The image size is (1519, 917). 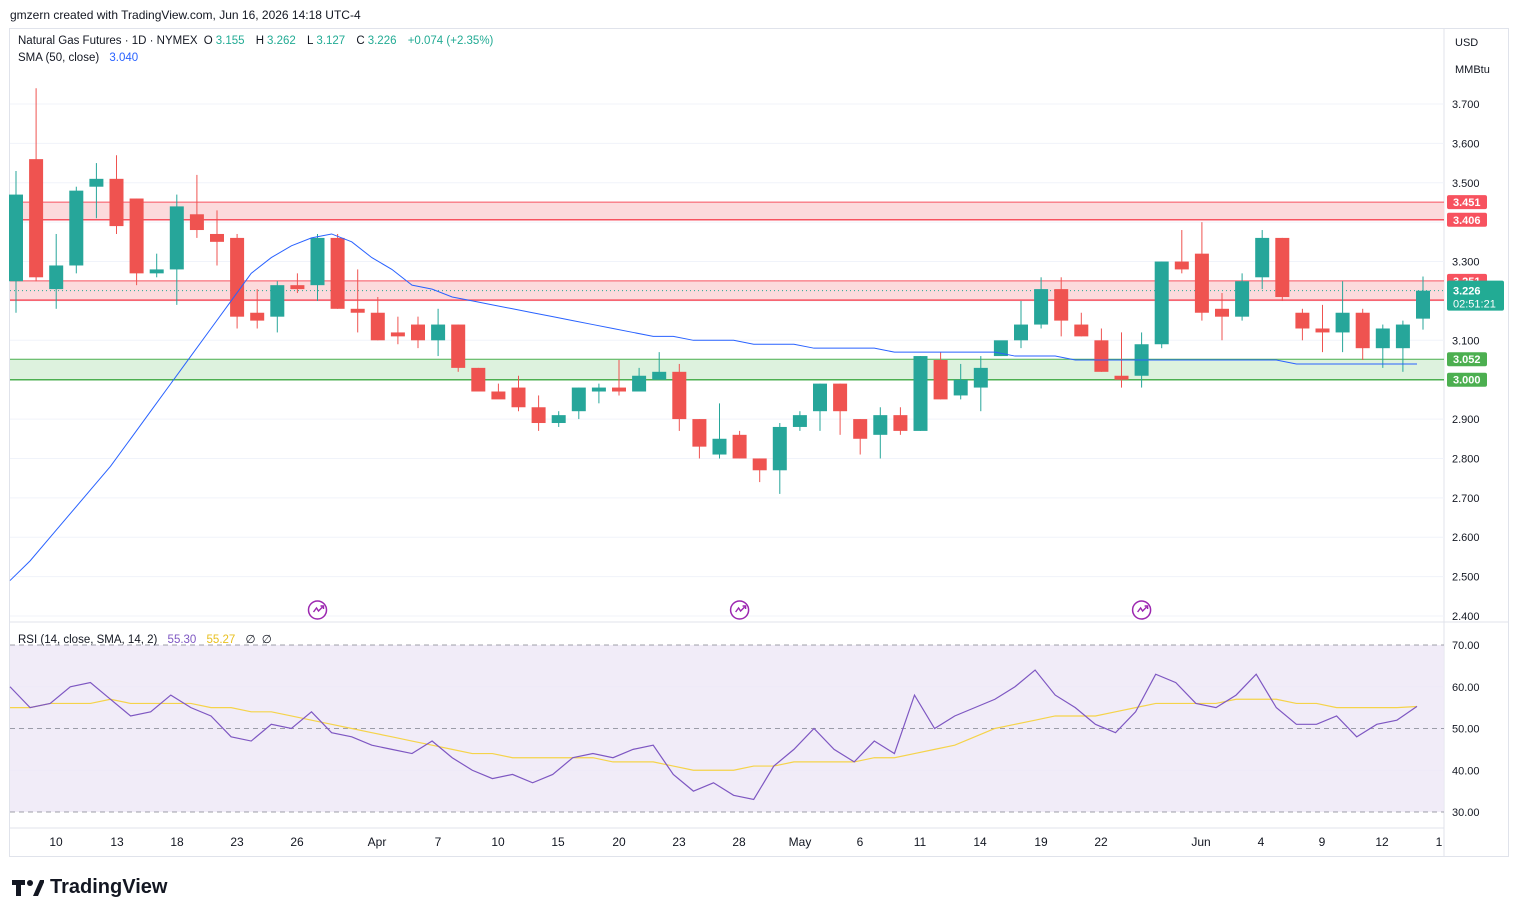 I want to click on sma-label: SMA (50, close), so click(x=59, y=58).